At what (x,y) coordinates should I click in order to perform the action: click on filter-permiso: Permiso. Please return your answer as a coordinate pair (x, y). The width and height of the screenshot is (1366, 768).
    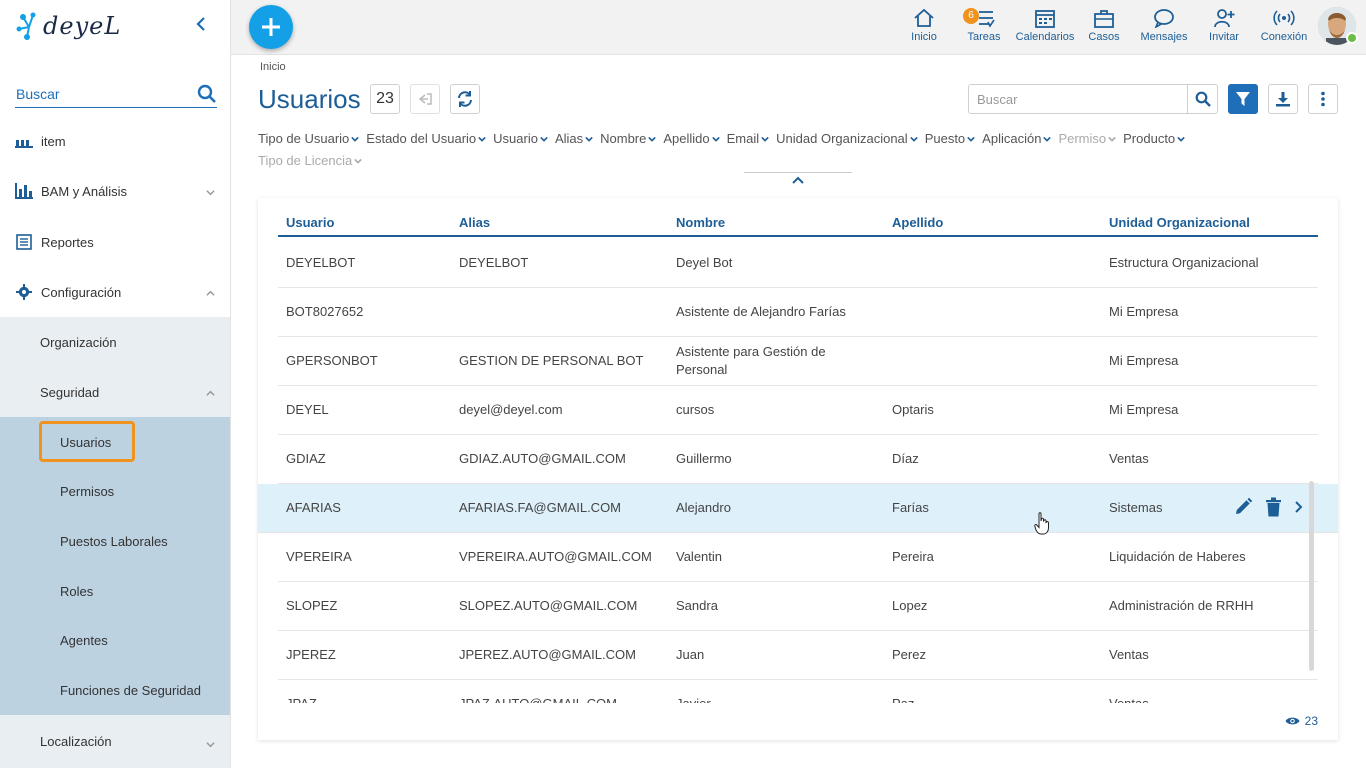
    Looking at the image, I should click on (1087, 139).